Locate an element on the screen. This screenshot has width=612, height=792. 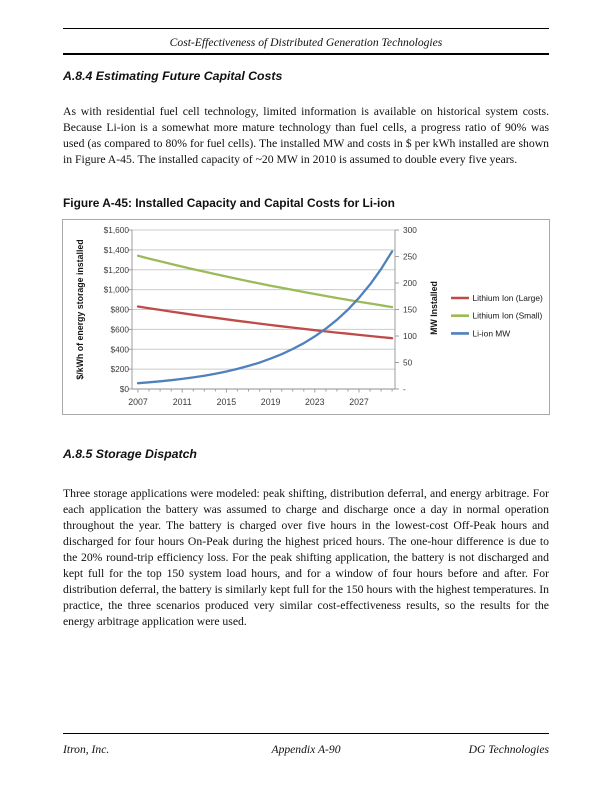
svg-text: 2007 is located at coordinates (138, 402).